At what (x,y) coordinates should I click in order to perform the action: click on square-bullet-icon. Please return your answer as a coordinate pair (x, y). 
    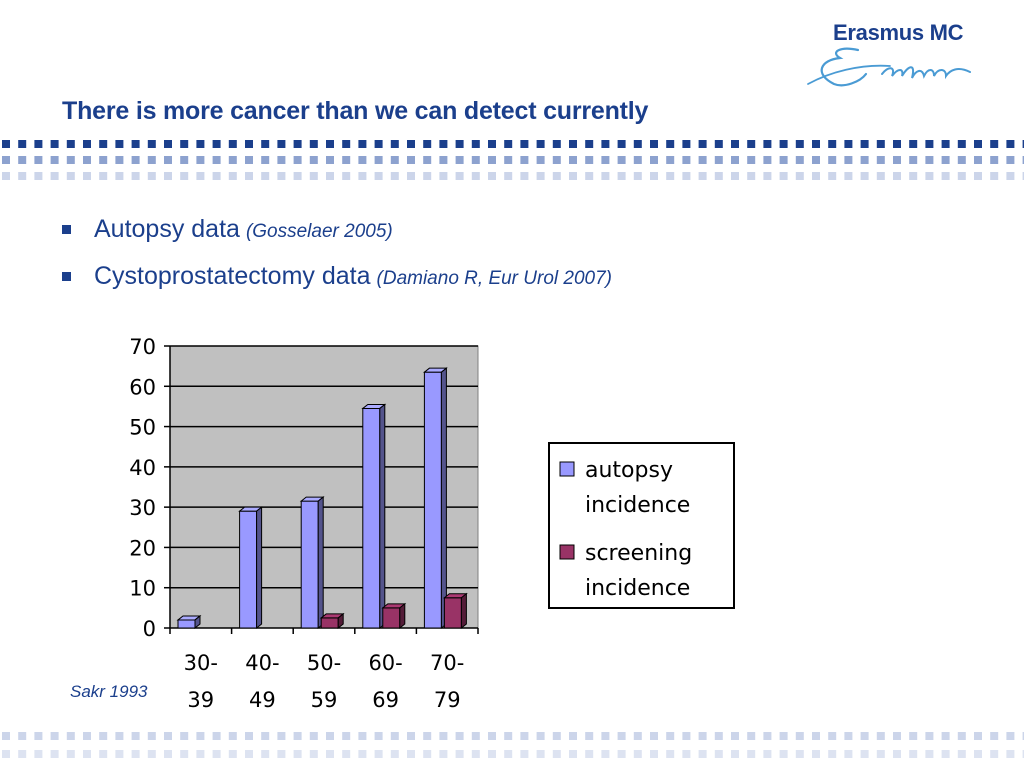
    Looking at the image, I should click on (66, 229).